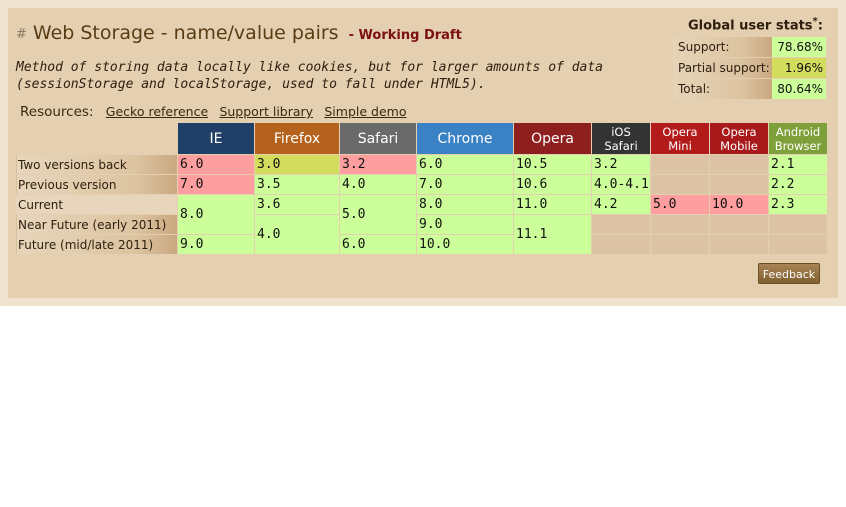  Describe the element at coordinates (378, 138) in the screenshot. I see `browser-header-safari: Safari` at that location.